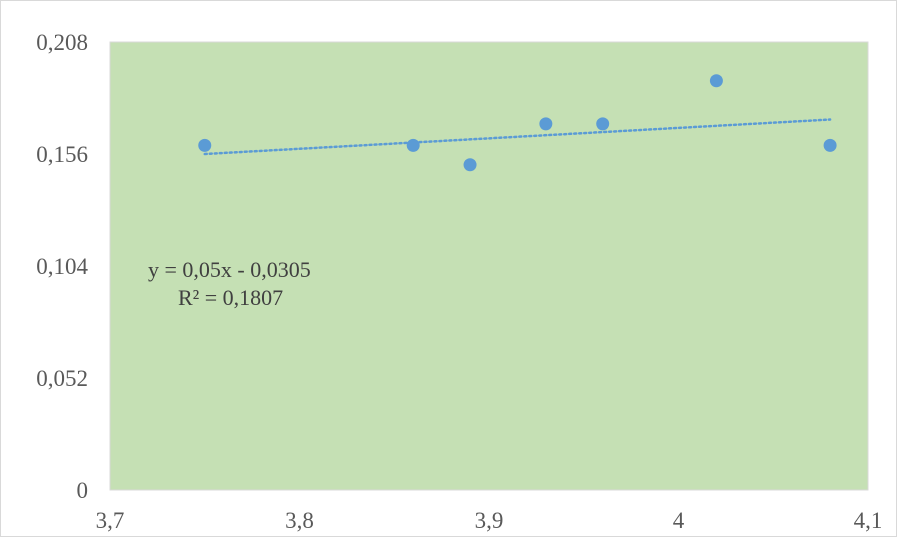 Image resolution: width=899 pixels, height=540 pixels. I want to click on x-tick-label: 3,7, so click(110, 520).